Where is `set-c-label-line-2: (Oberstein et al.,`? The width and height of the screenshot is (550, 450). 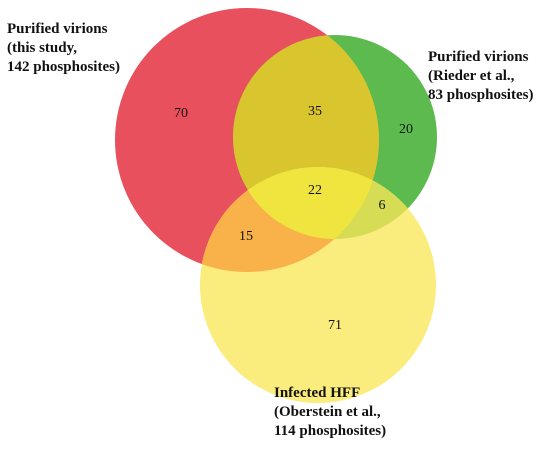
set-c-label-line-2: (Oberstein et al., is located at coordinates (327, 412).